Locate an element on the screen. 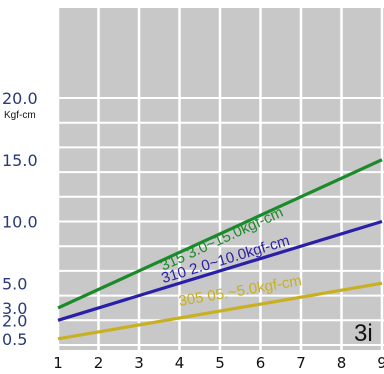  y-tick-label: 2.0 is located at coordinates (14, 320).